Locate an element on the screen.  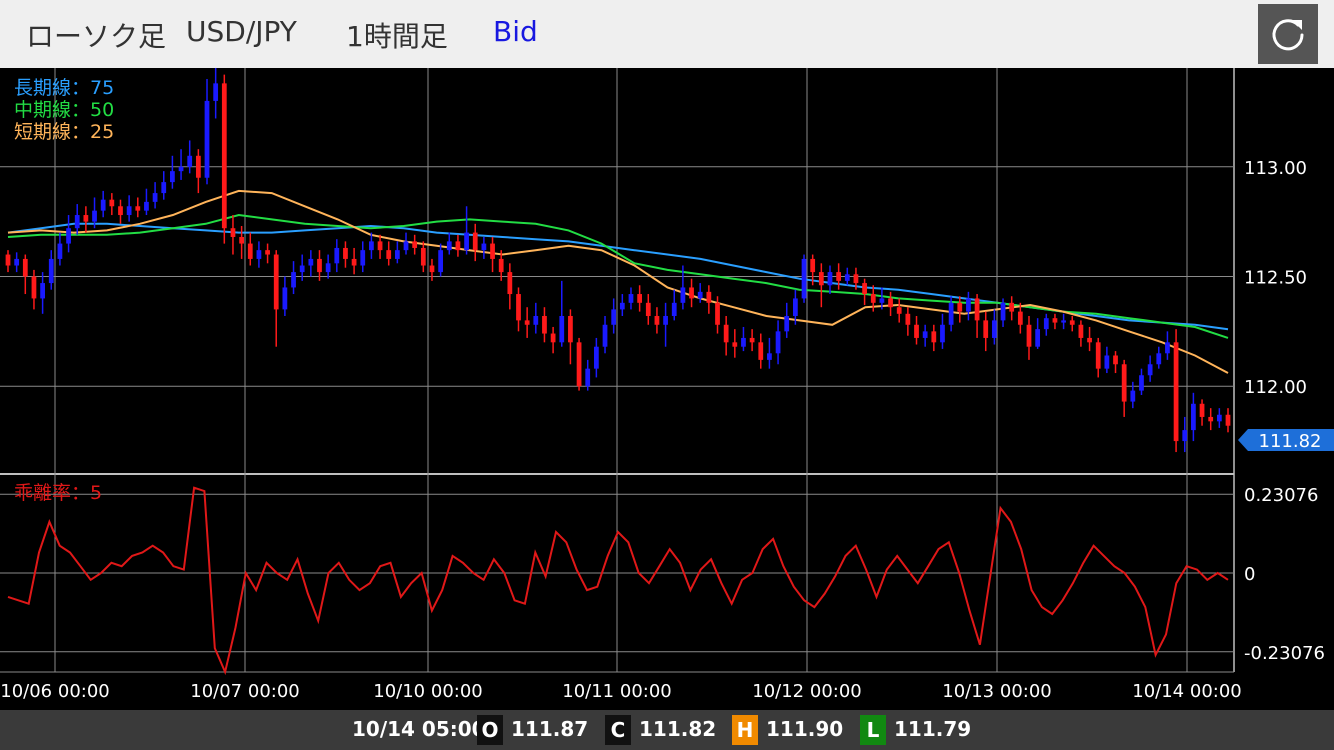
refresh-button is located at coordinates (1288, 34).